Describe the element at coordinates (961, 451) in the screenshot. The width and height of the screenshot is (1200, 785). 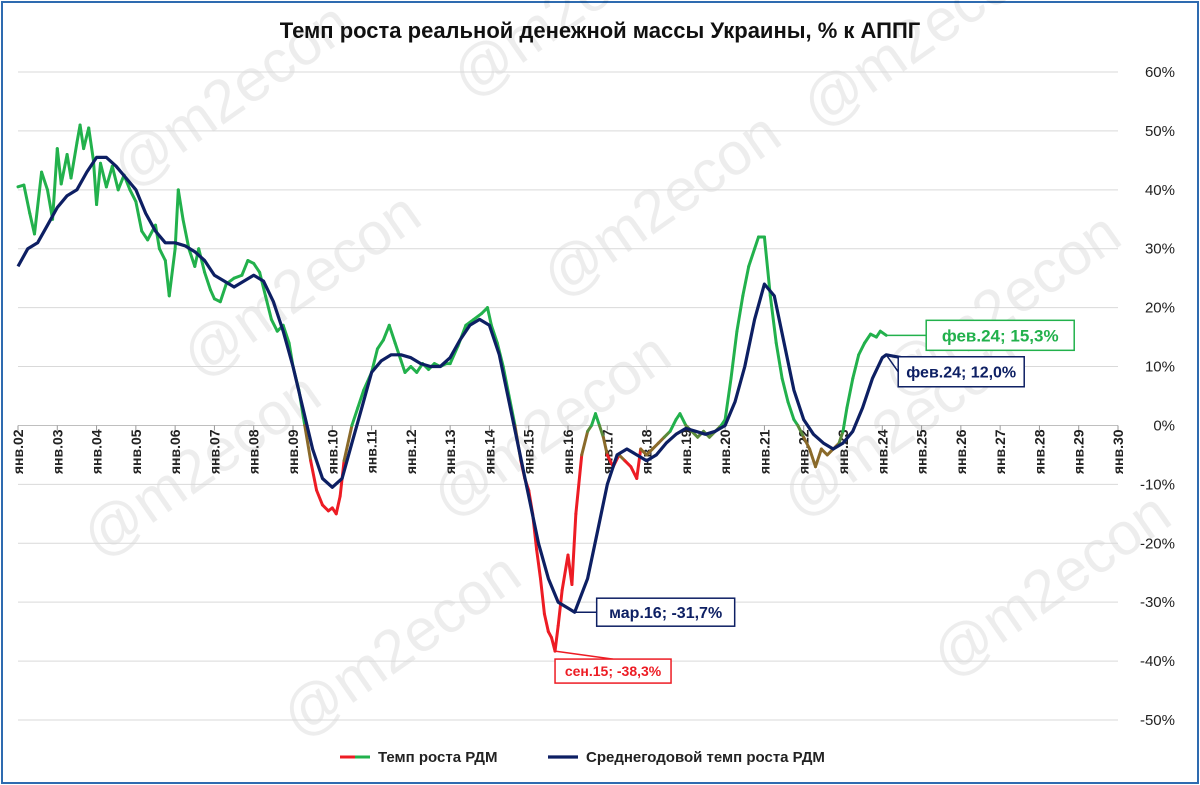
I see `x-tick-label: янв.26` at that location.